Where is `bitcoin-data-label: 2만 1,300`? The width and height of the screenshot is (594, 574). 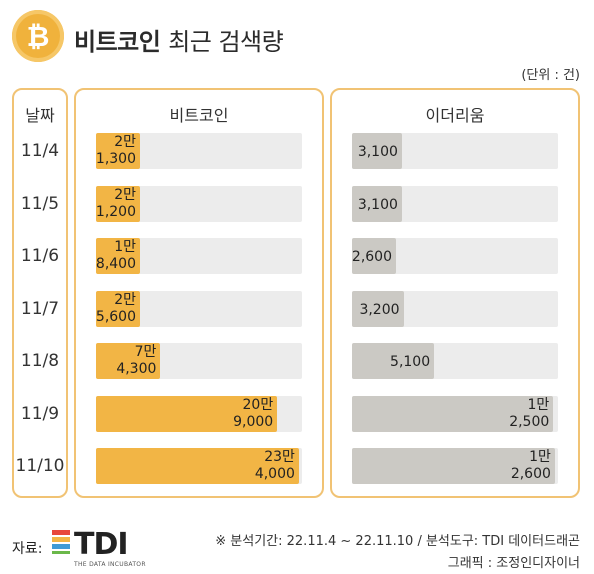
bitcoin-data-label: 2만 1,300 is located at coordinates (106, 151).